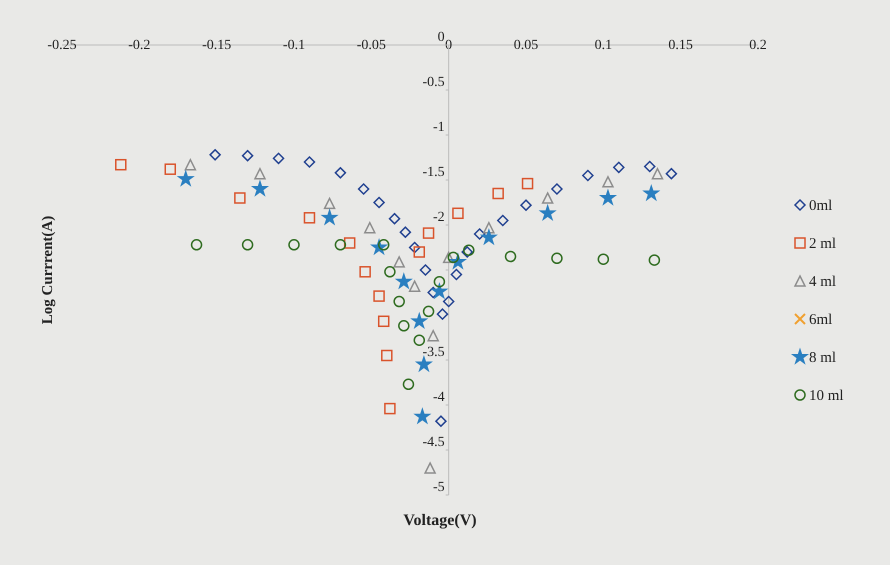  I want to click on x-tick-label: 0.1, so click(603, 45).